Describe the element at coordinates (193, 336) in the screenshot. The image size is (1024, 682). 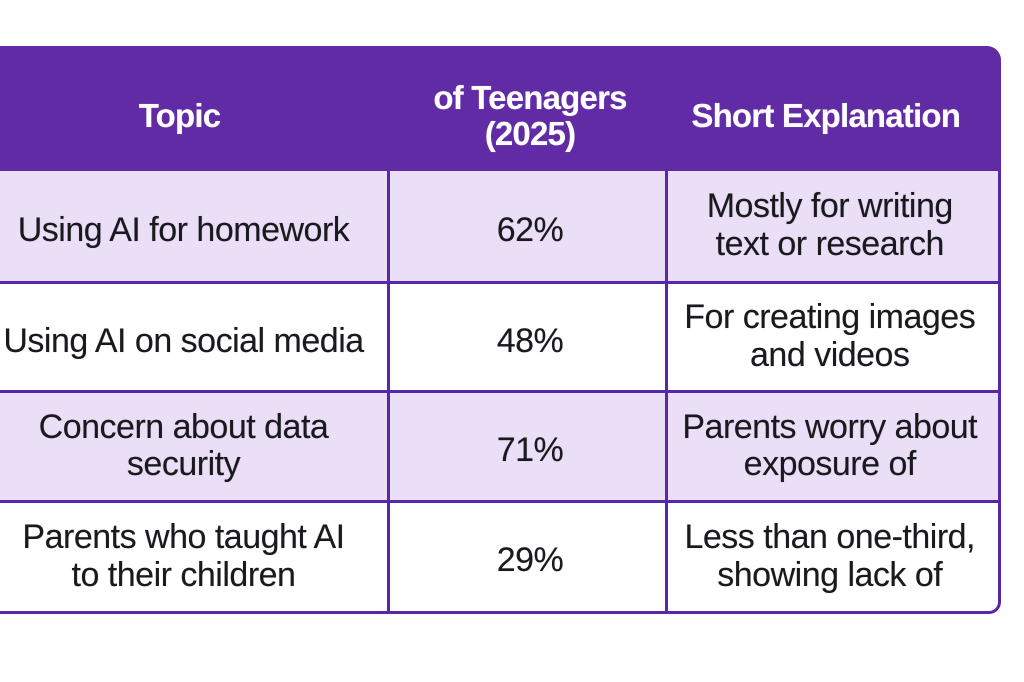
I see `cell-row2-topic: Using AI on social media` at that location.